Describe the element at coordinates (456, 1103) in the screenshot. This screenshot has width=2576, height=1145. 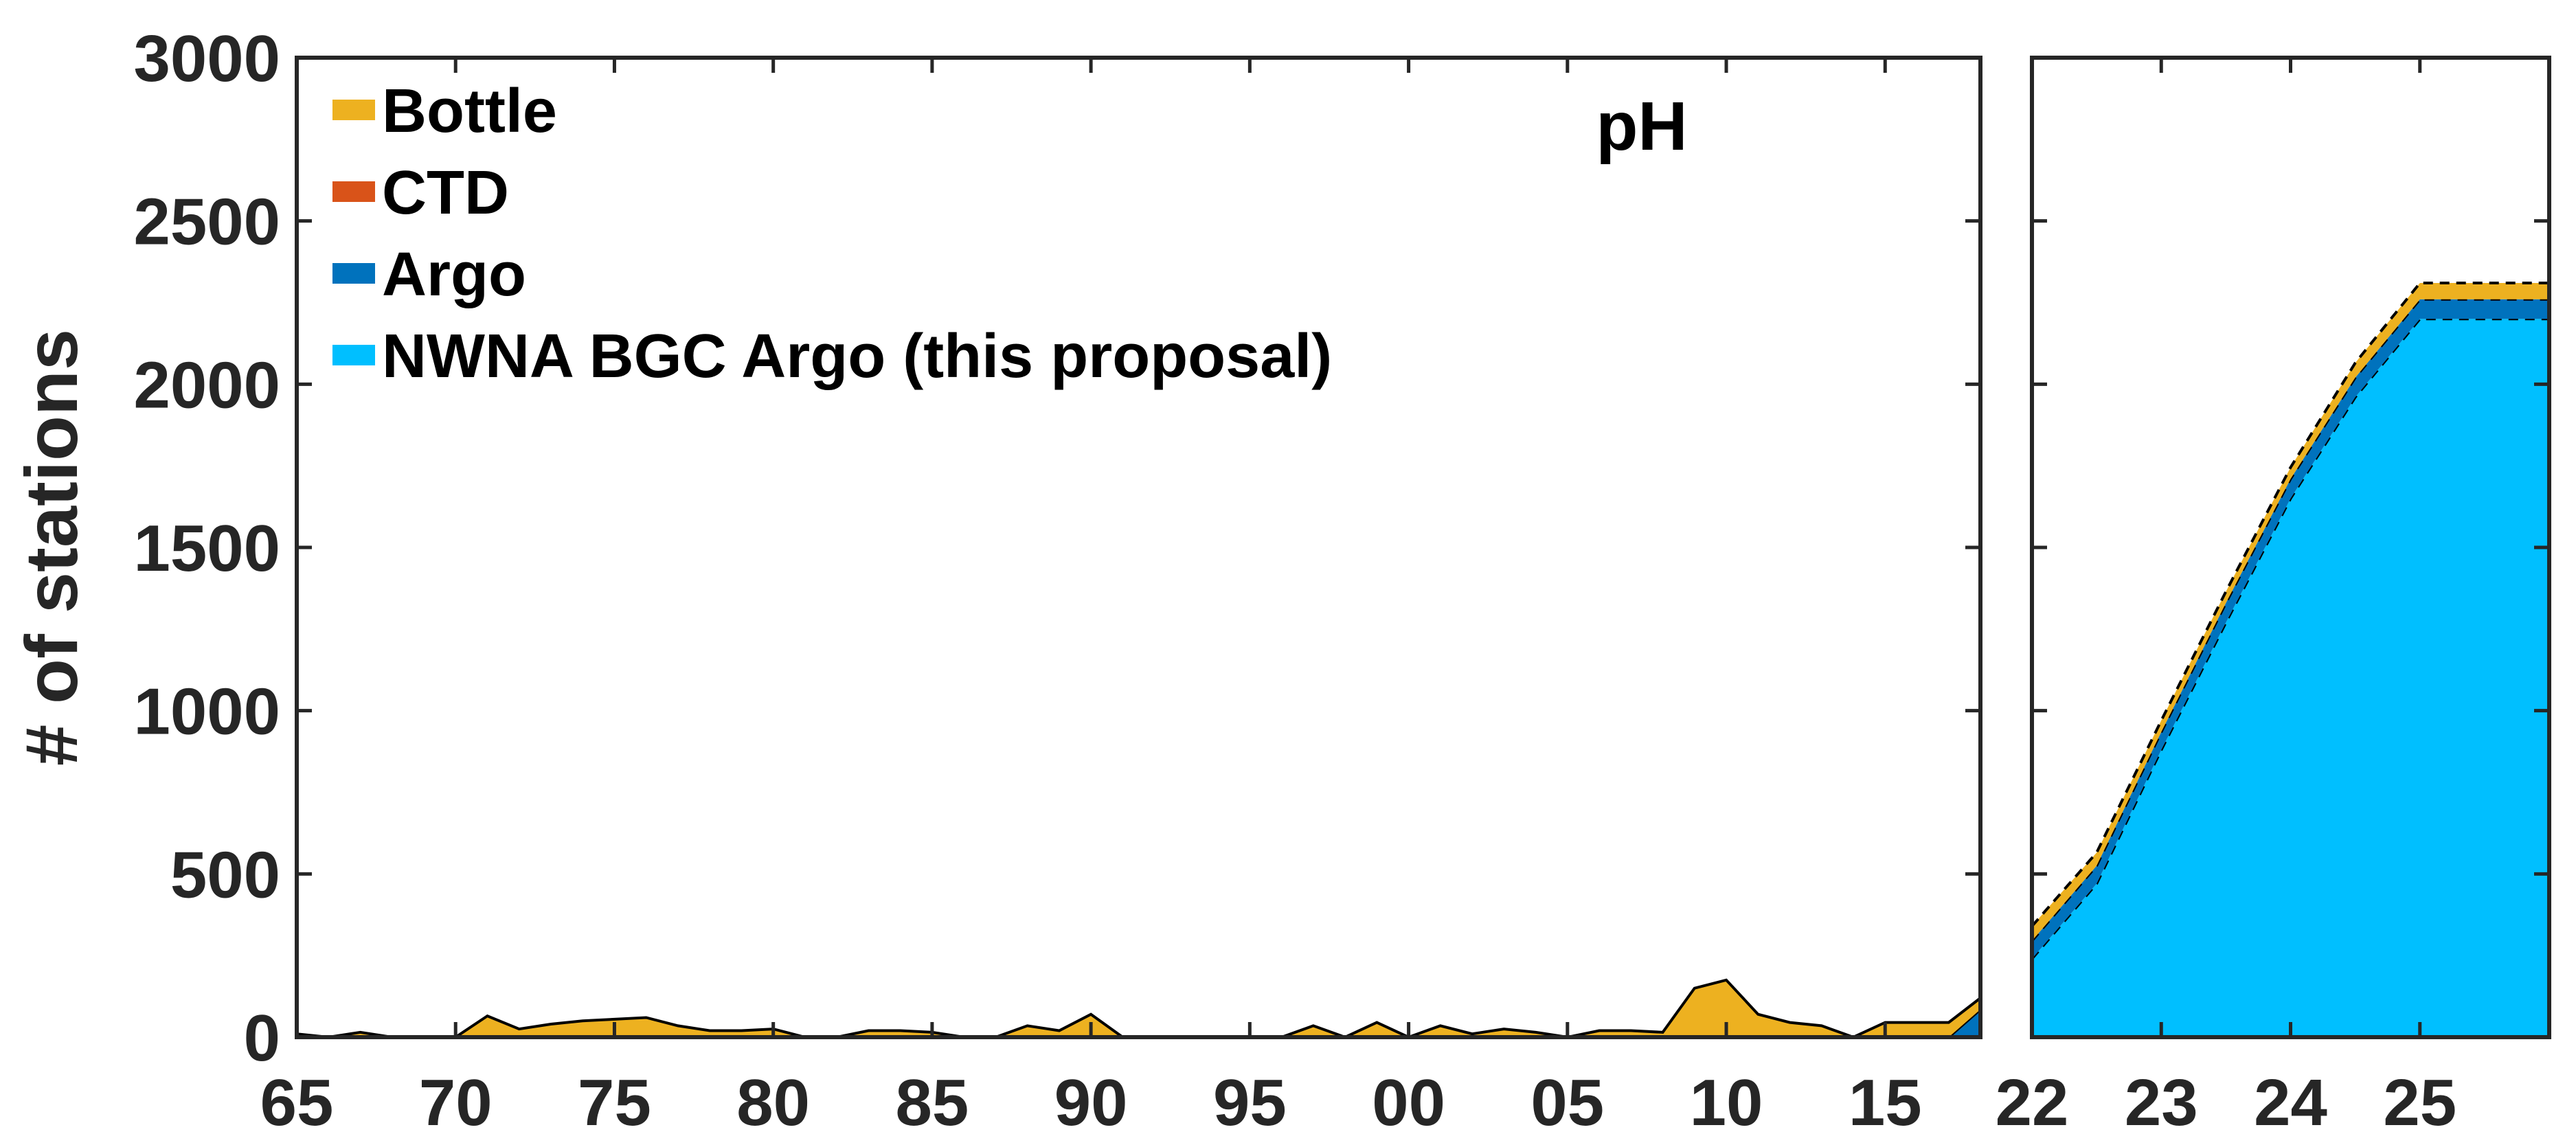
I see `x-tick-label: 70` at that location.